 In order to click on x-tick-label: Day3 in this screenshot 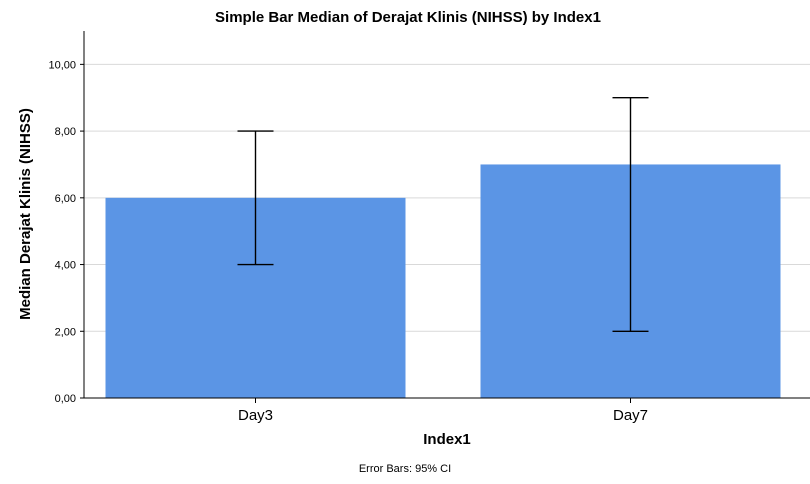, I will do `click(255, 415)`.